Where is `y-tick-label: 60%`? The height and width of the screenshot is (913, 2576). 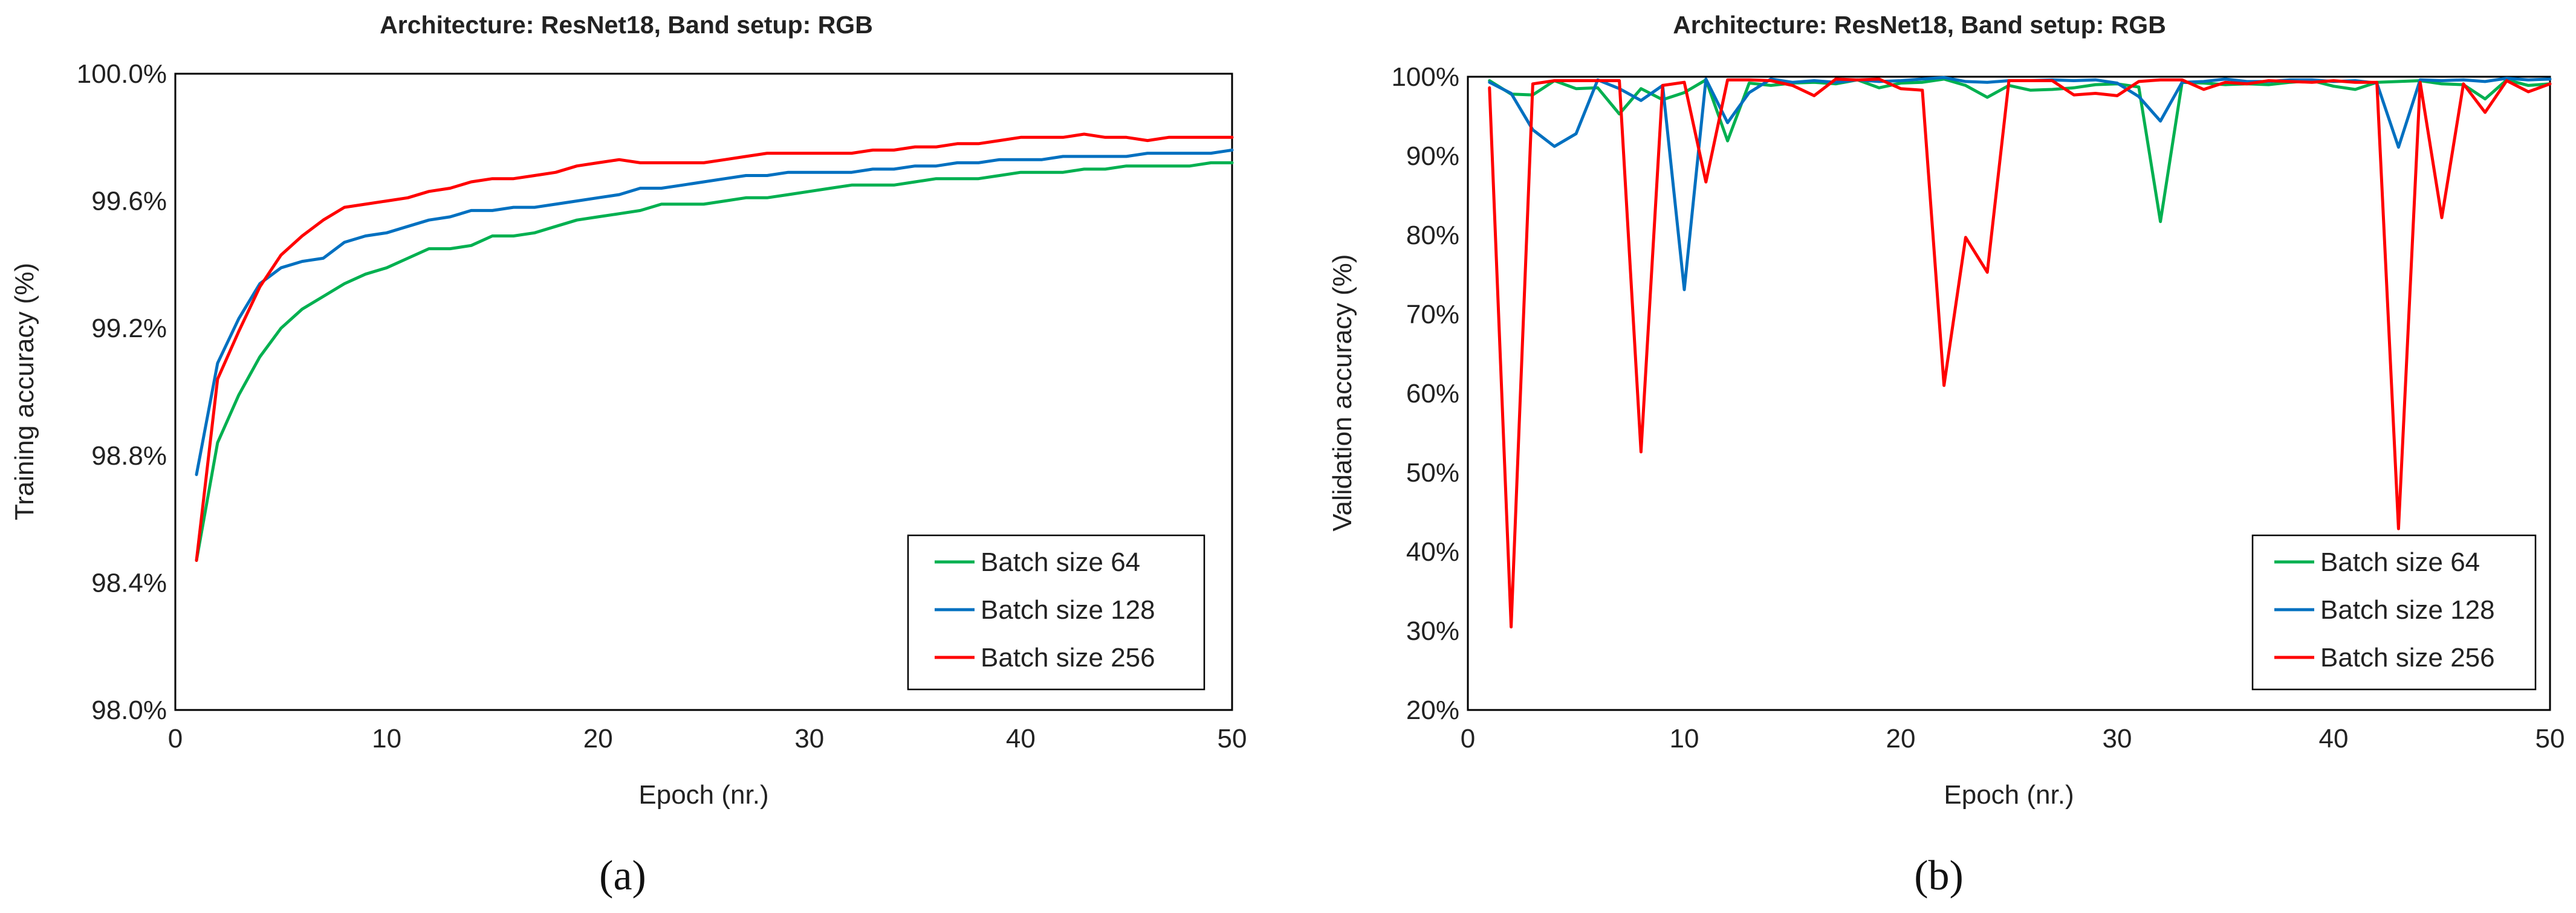 y-tick-label: 60% is located at coordinates (1432, 393).